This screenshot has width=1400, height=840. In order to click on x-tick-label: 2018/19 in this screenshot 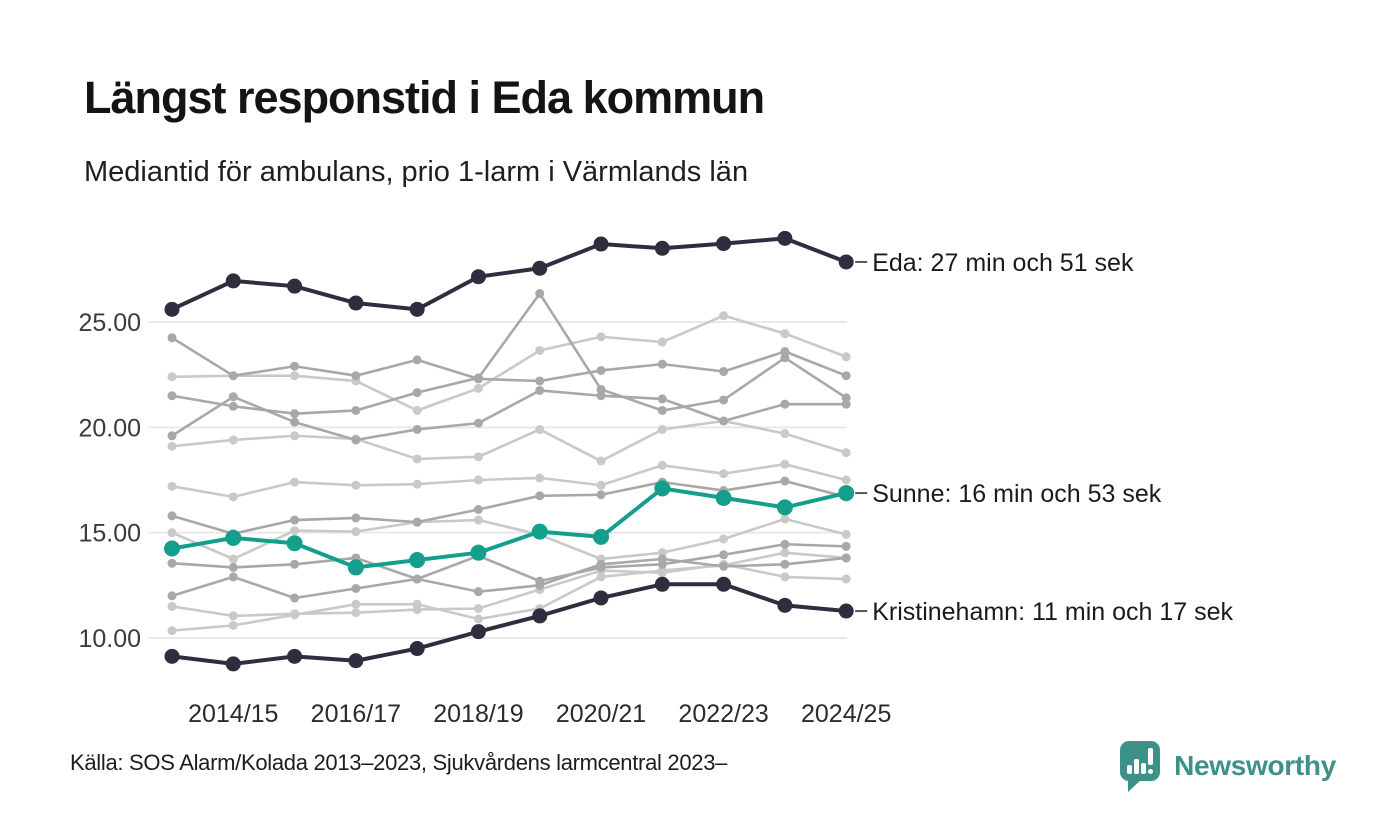, I will do `click(478, 714)`.